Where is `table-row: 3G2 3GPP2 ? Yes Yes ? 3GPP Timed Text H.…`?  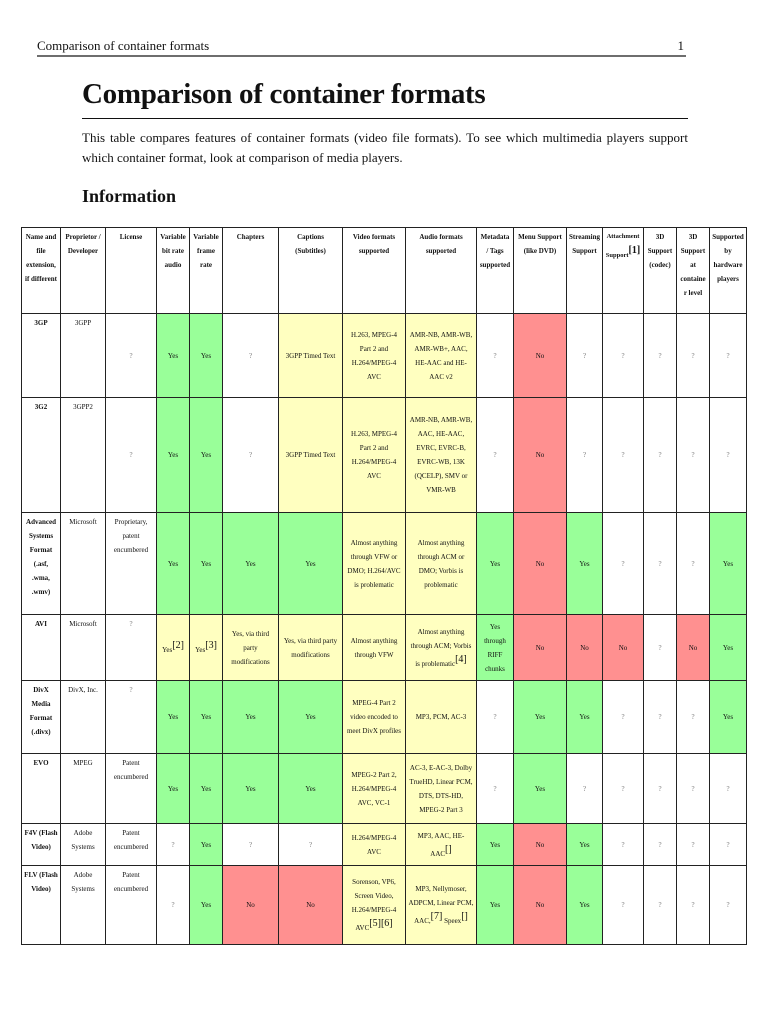
table-row: 3G2 3GPP2 ? Yes Yes ? 3GPP Timed Text H.… is located at coordinates (384, 455).